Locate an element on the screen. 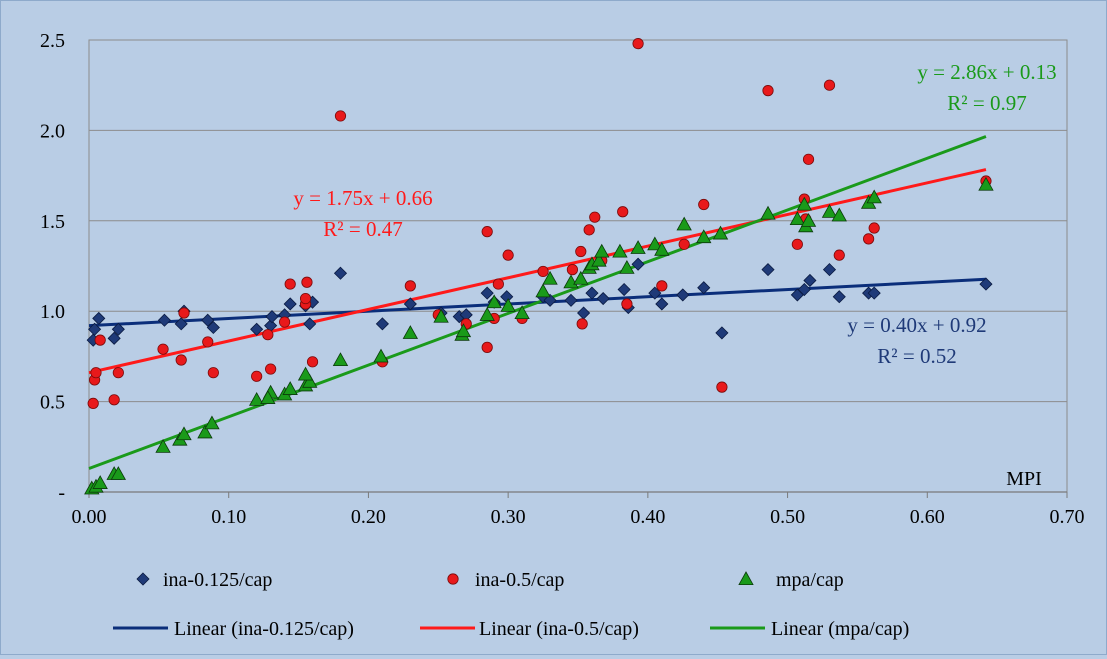 Image resolution: width=1107 pixels, height=659 pixels. x-tick-label: 0.70 is located at coordinates (1067, 517).